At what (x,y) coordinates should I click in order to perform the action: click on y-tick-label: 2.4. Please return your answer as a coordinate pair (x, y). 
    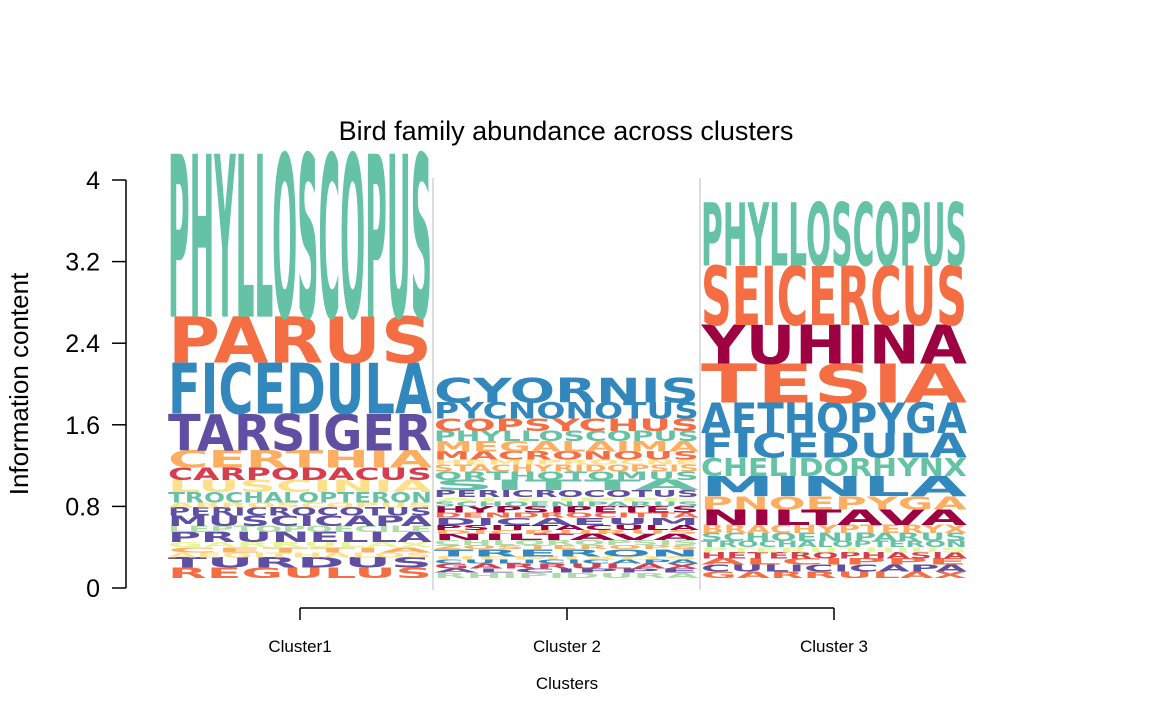
    Looking at the image, I should click on (82, 344).